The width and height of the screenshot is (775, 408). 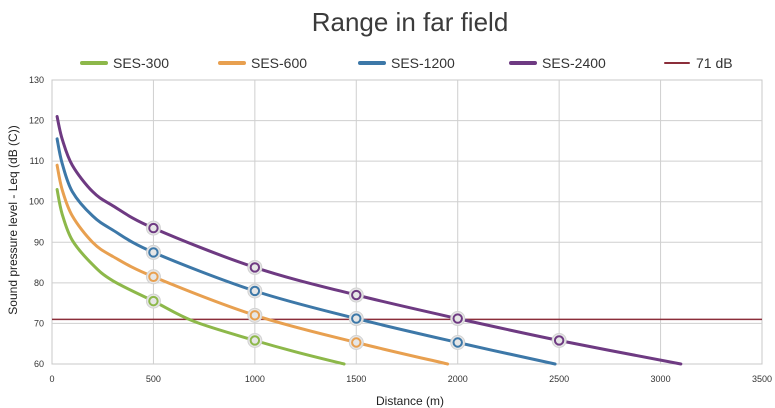 I want to click on legend: SES-300 SES-600 SES-1200 SES-2400 71 dB, so click(x=406, y=63).